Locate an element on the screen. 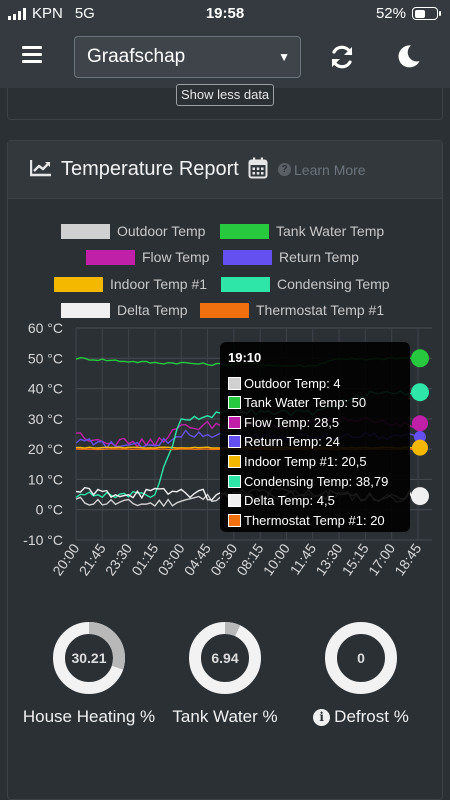 The image size is (450, 800). y-tick-label: 10 °C is located at coordinates (45, 479).